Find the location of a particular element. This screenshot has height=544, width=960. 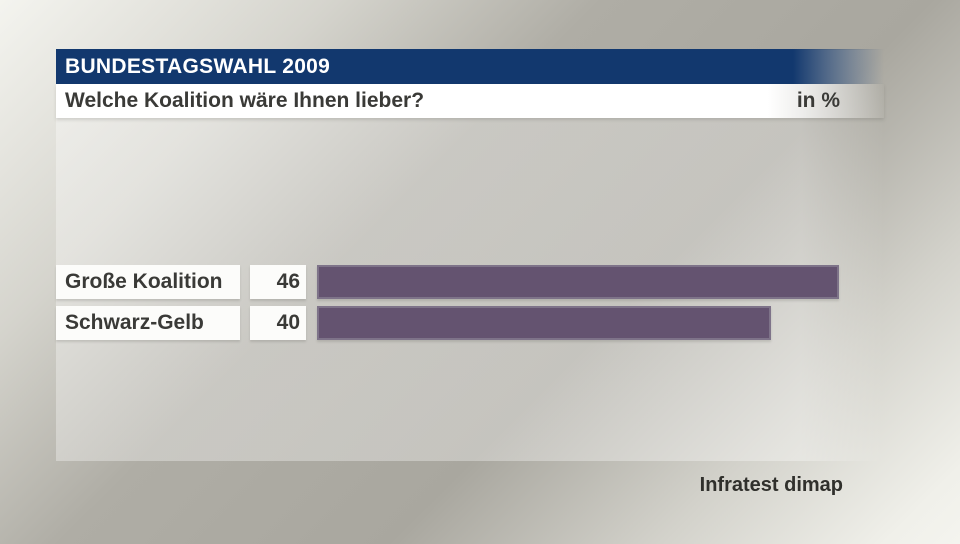

source-credit: Infratest dimap is located at coordinates (771, 485).